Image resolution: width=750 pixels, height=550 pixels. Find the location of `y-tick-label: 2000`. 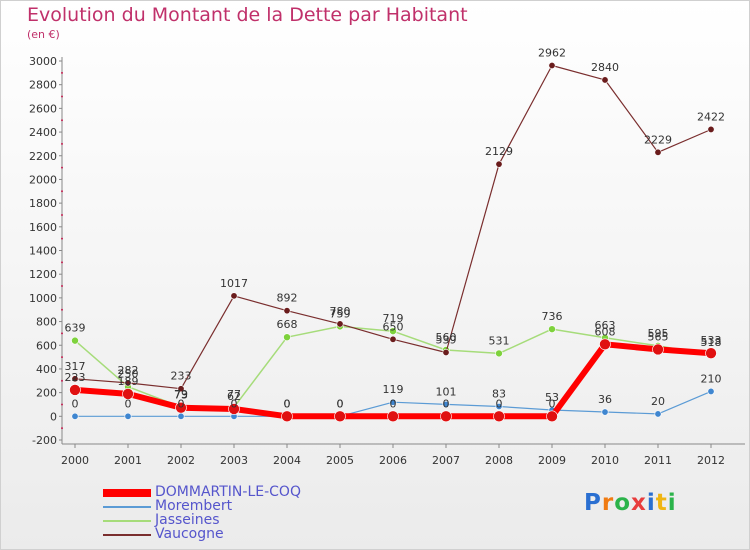

y-tick-label: 2000 is located at coordinates (43, 179).